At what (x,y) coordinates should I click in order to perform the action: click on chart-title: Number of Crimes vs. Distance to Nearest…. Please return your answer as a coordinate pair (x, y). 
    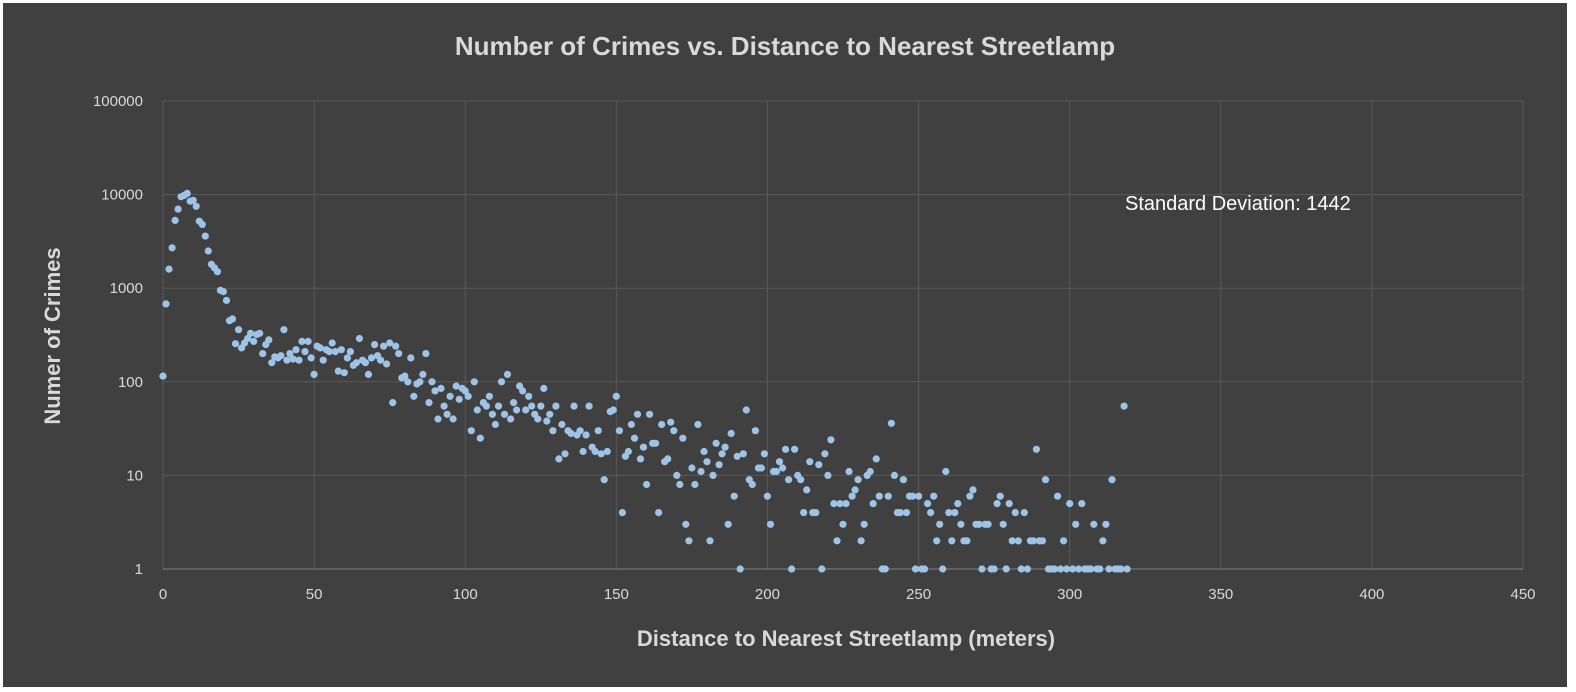
    Looking at the image, I should click on (785, 46).